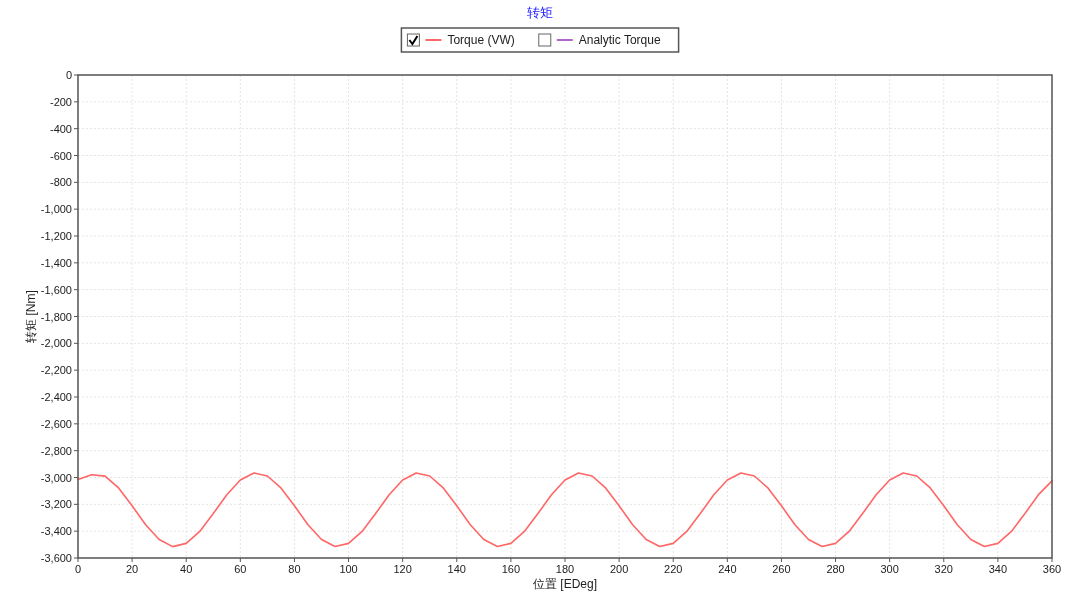 This screenshot has width=1080, height=609. Describe the element at coordinates (673, 569) in the screenshot. I see `x-tick-label: 220` at that location.